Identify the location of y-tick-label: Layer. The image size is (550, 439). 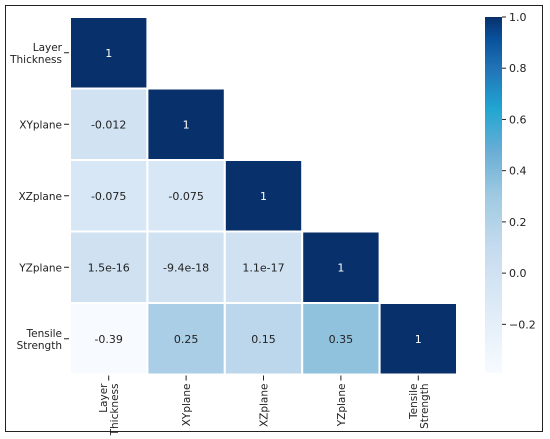
(48, 48).